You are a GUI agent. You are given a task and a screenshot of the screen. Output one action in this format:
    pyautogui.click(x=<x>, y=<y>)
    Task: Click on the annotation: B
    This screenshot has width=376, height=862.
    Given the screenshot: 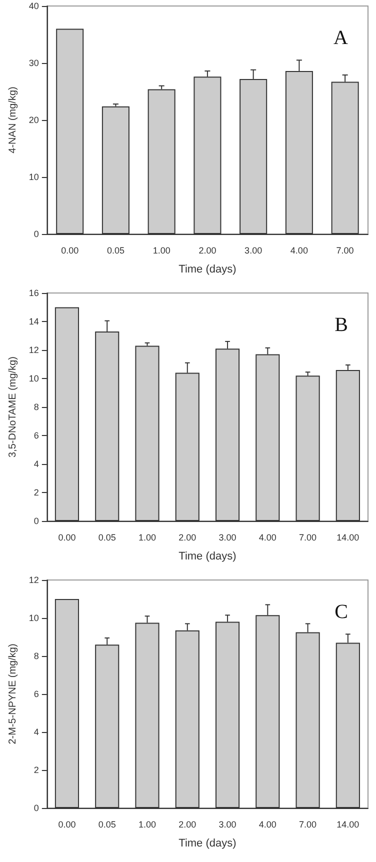 What is the action you would take?
    pyautogui.click(x=341, y=325)
    